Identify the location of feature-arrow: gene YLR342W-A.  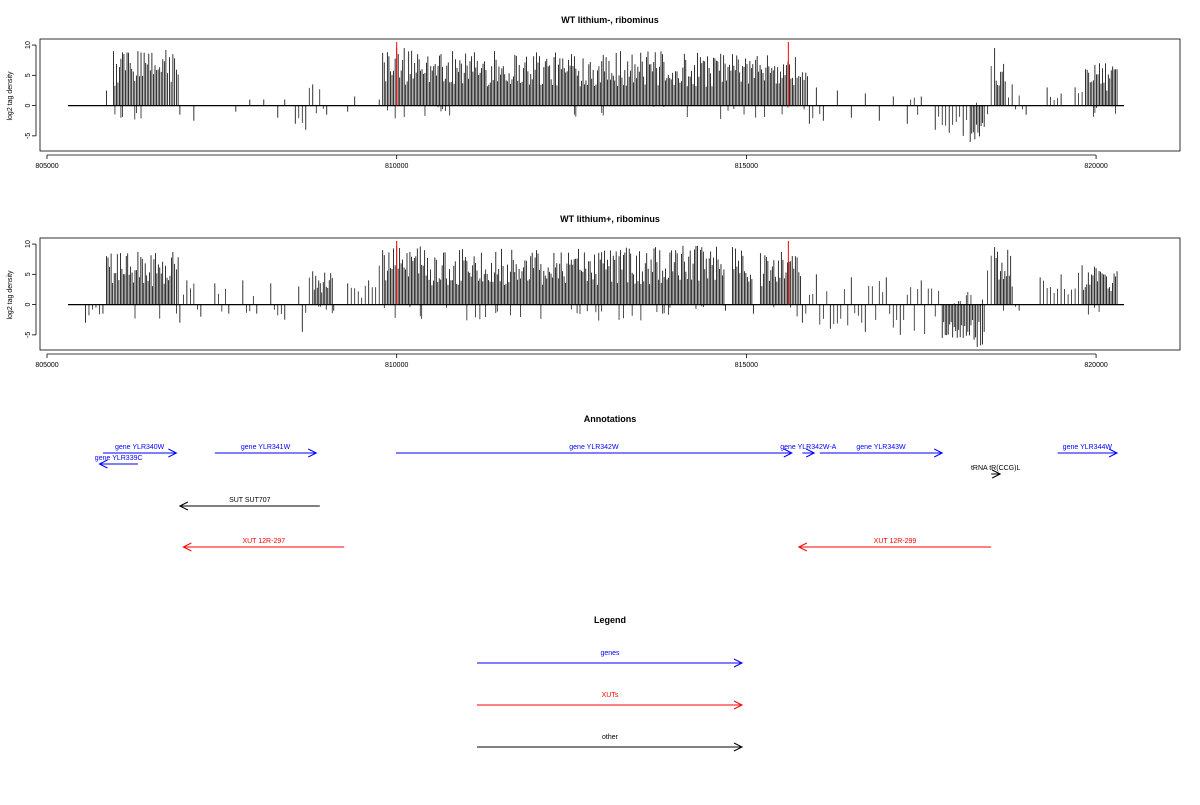
(808, 451).